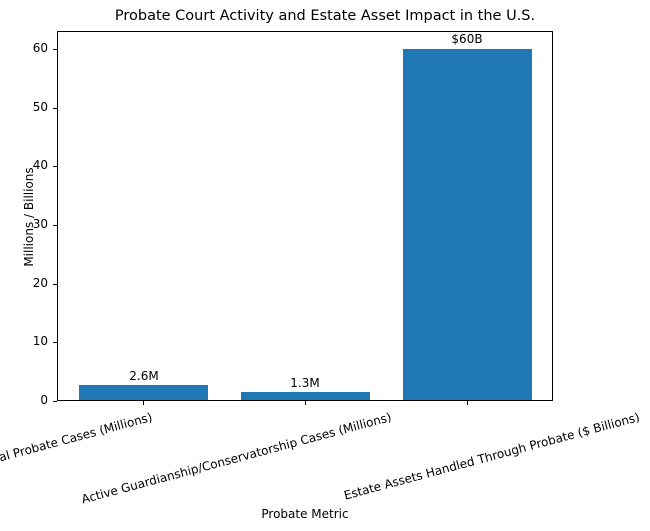  I want to click on y-tick-label: 0, so click(44, 400).